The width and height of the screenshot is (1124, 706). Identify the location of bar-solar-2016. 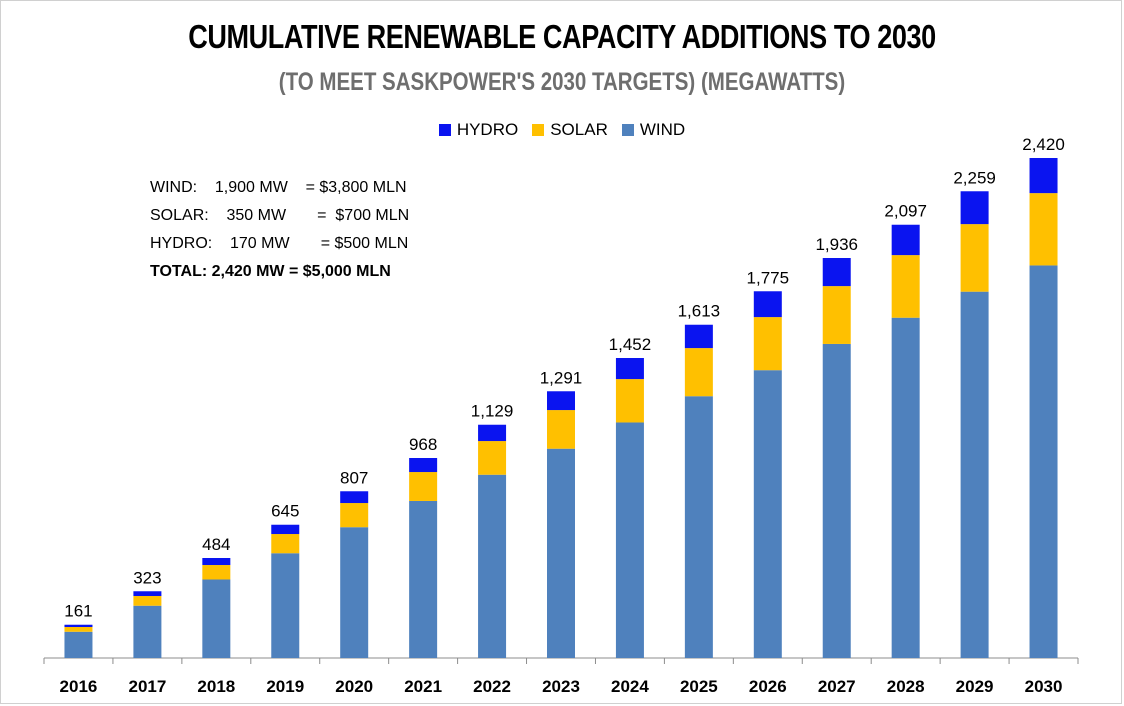
(78, 629).